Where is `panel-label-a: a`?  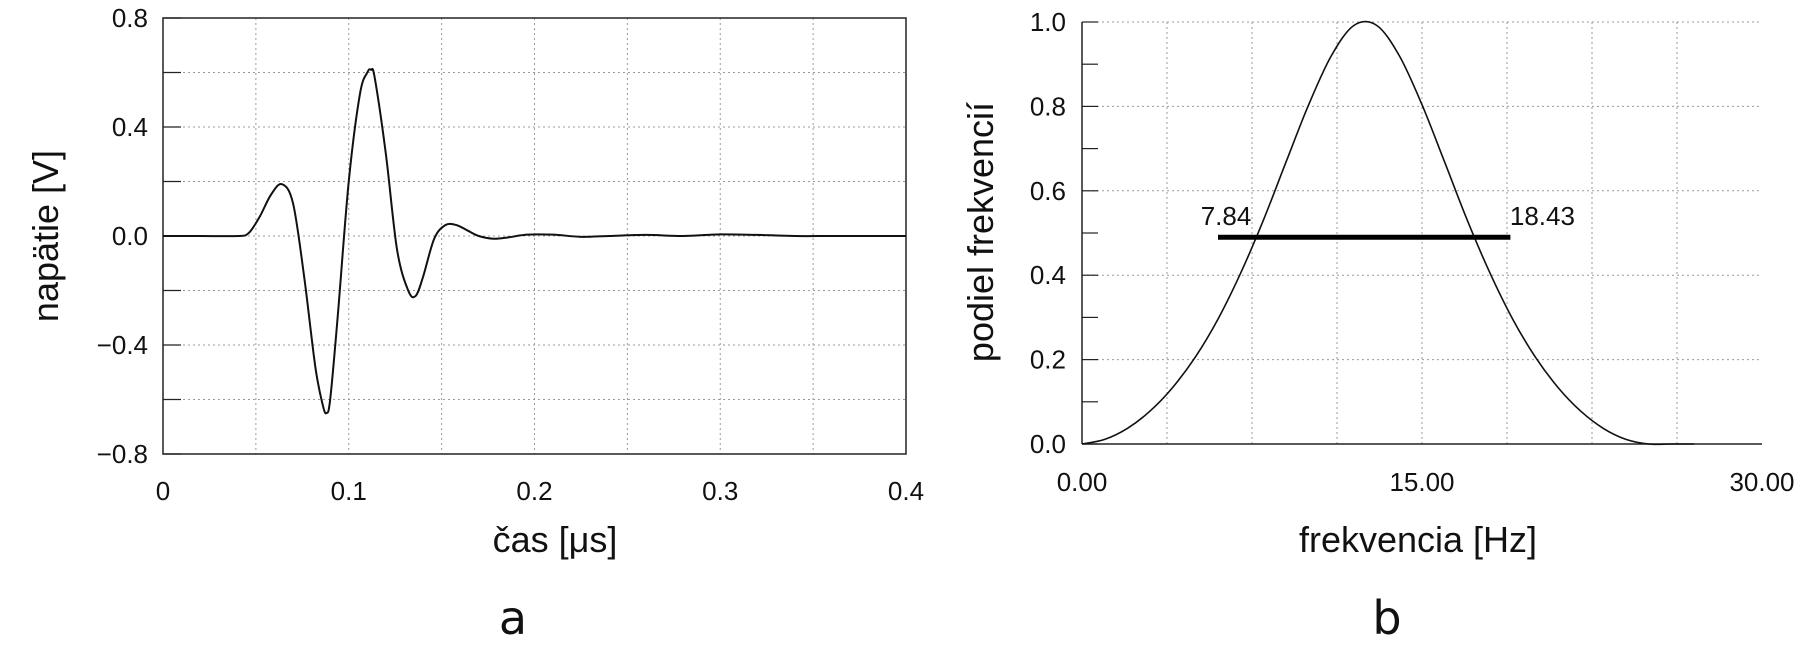
panel-label-a: a is located at coordinates (513, 618).